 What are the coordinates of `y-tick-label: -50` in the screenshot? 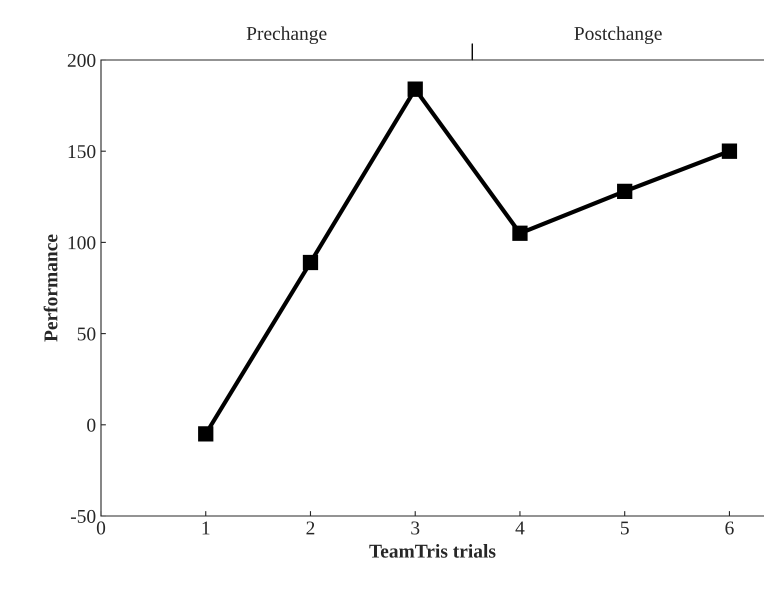 It's located at (83, 516).